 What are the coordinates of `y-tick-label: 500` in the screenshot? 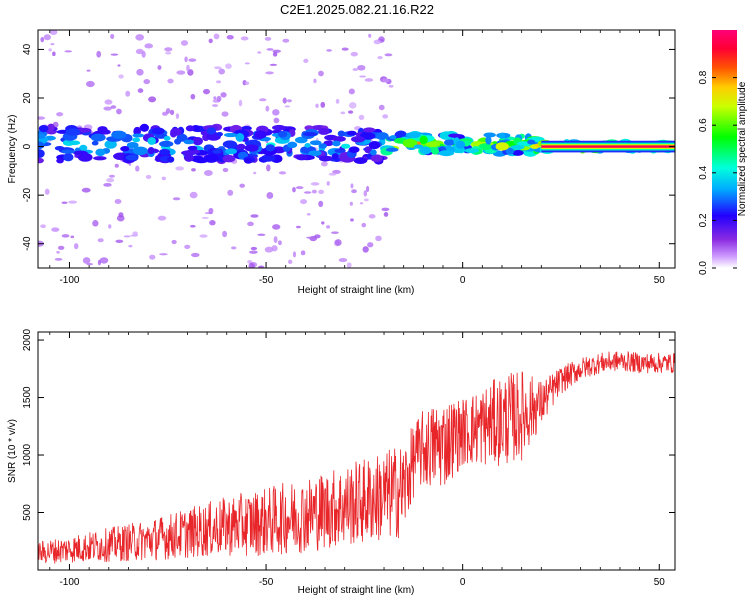 It's located at (27, 512).